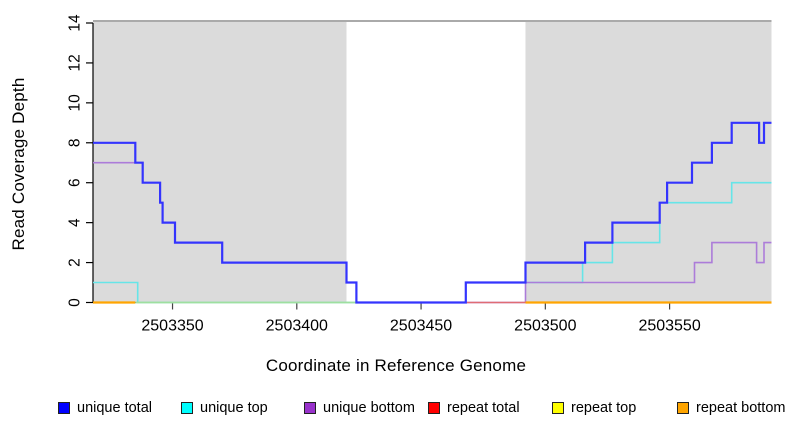 The height and width of the screenshot is (432, 792). I want to click on y-tick-label-8: 8, so click(75, 142).